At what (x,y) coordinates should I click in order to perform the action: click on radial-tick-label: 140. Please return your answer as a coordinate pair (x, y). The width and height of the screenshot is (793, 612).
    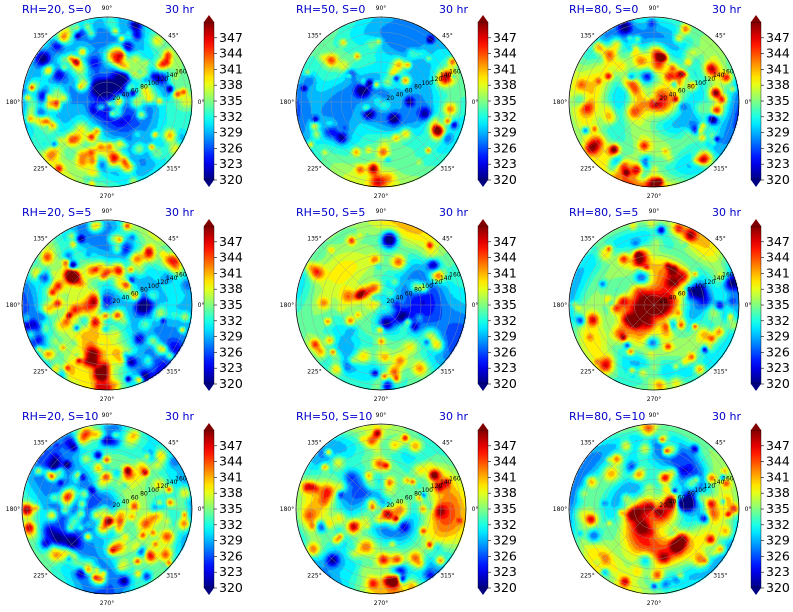
    Looking at the image, I should click on (172, 278).